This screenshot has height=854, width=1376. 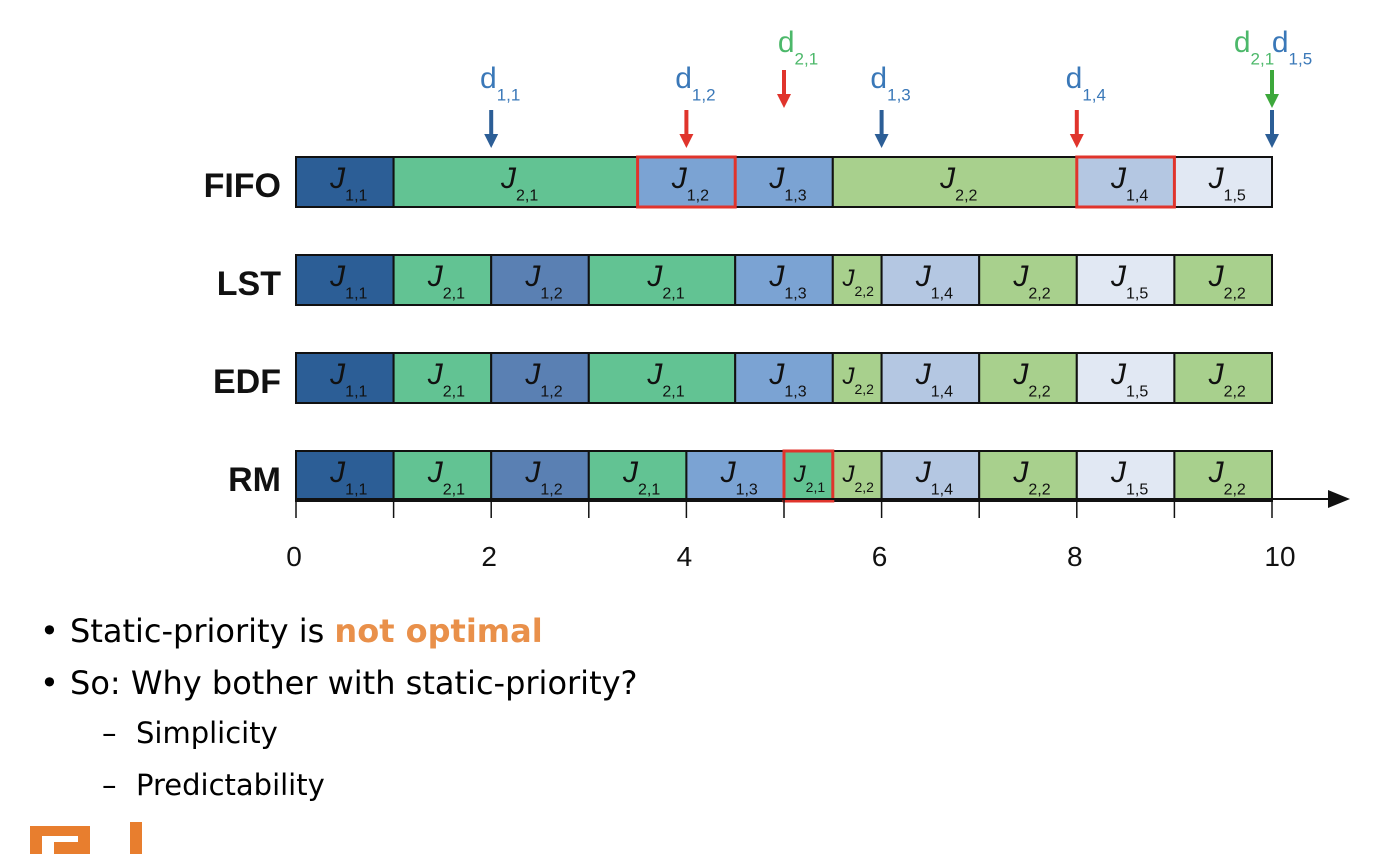 I want to click on axis-tick-label: 0, so click(x=294, y=556).